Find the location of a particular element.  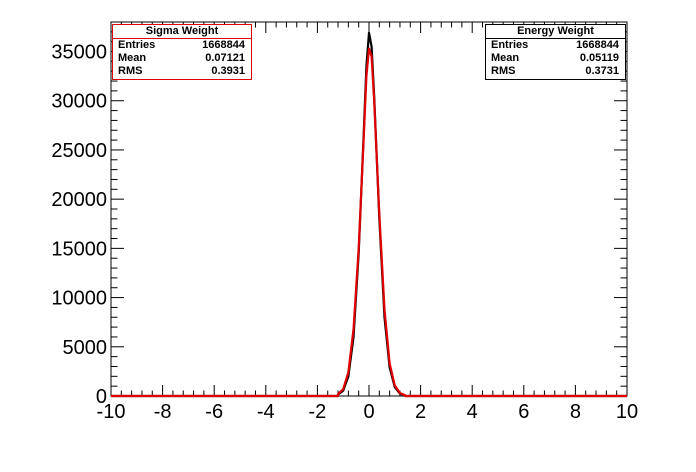

x-tick-label: 0 is located at coordinates (368, 412).